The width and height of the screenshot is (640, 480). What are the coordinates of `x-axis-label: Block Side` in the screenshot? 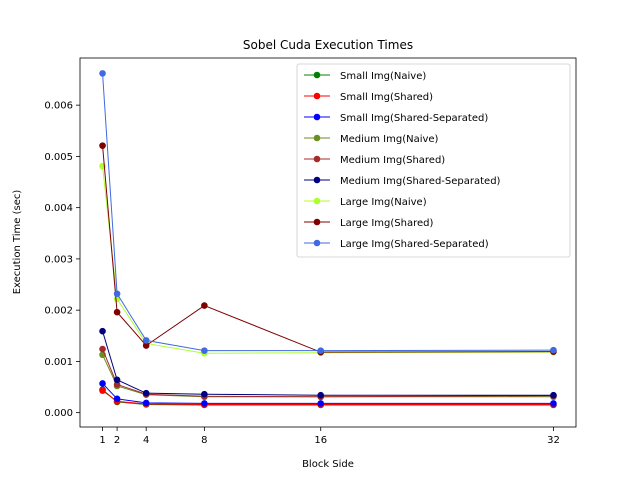 It's located at (328, 464).